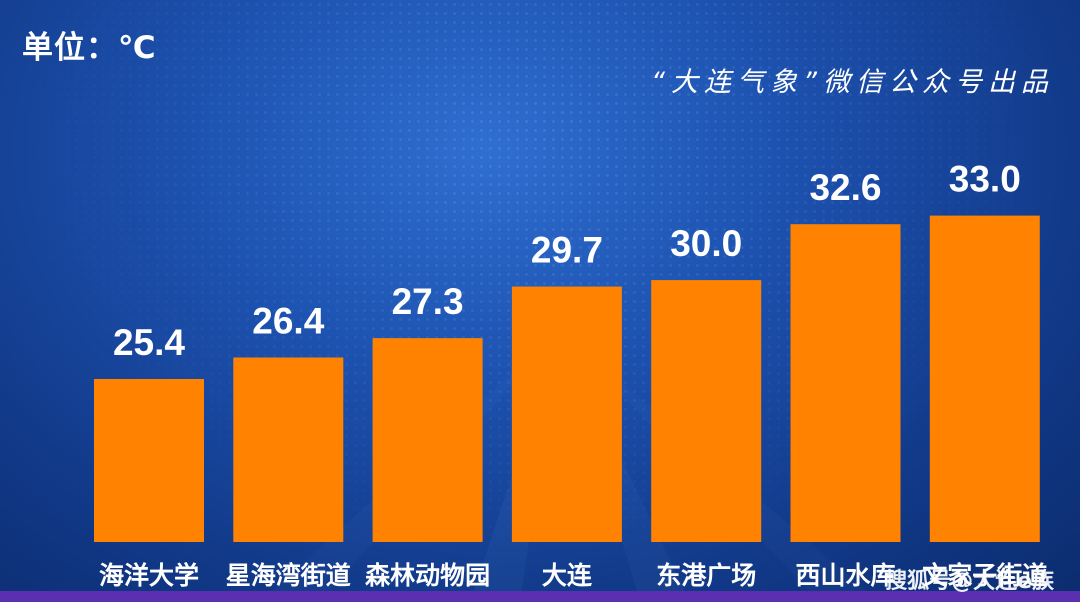  Describe the element at coordinates (89, 48) in the screenshot. I see `unit-label: 单位：℃` at that location.